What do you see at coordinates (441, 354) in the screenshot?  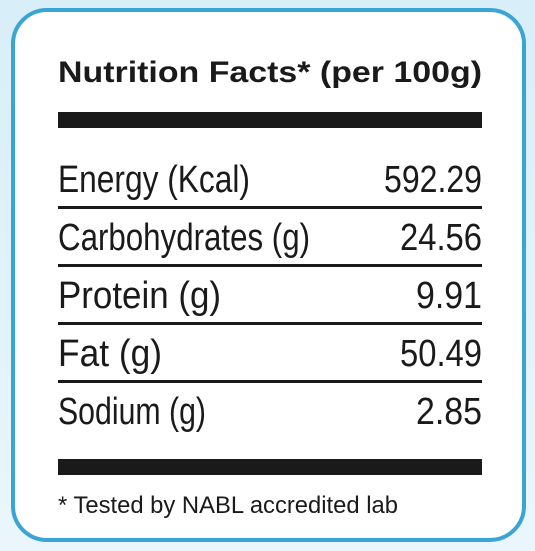 I see `nutrient-value: 50.49` at bounding box center [441, 354].